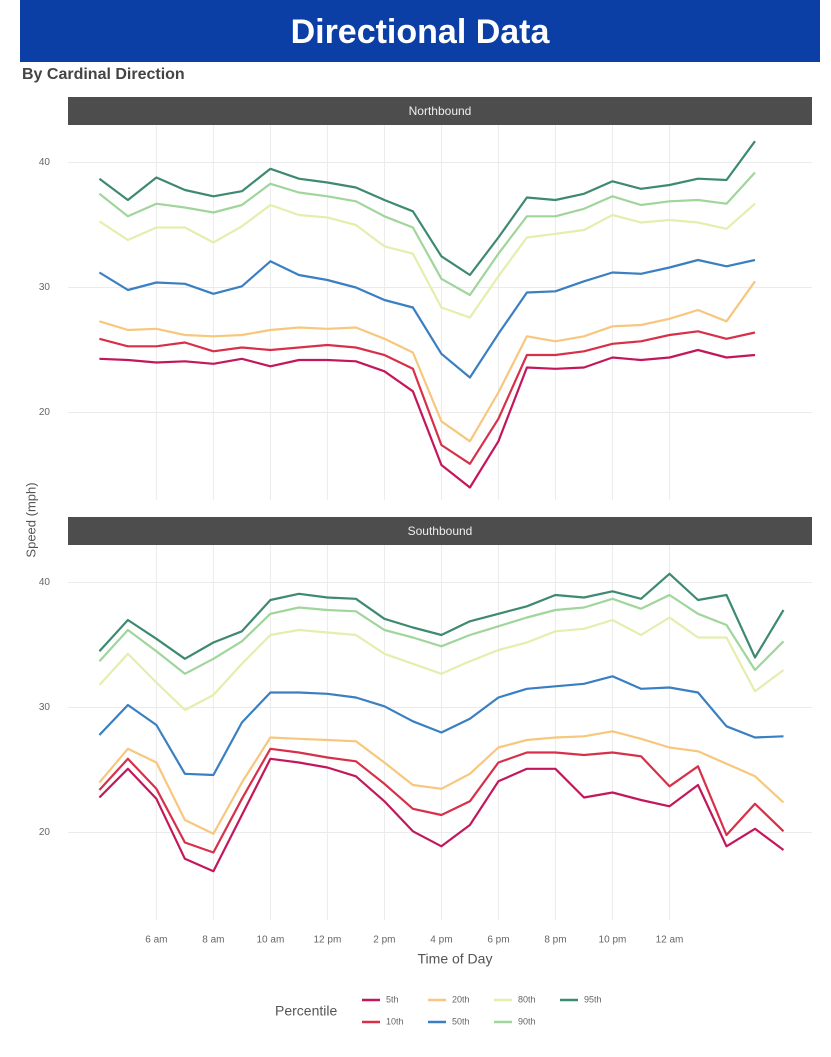 The image size is (831, 1057). Describe the element at coordinates (527, 1021) in the screenshot. I see `legend-label: 90th` at that location.